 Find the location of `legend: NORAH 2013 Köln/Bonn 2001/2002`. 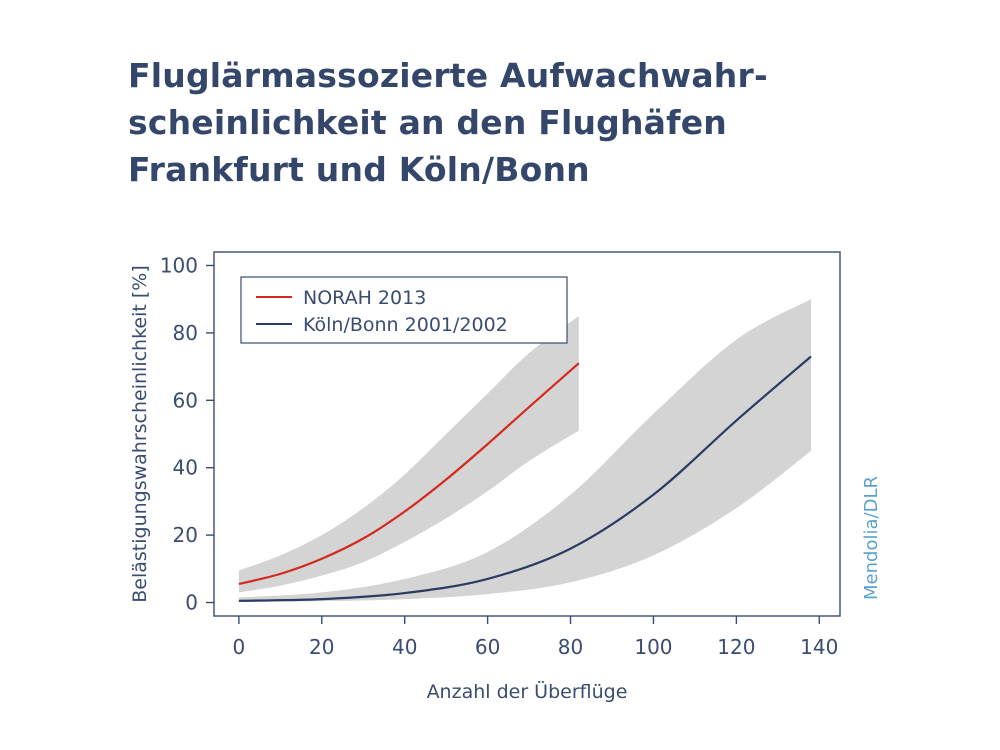

legend: NORAH 2013 Köln/Bonn 2001/2002 is located at coordinates (404, 310).